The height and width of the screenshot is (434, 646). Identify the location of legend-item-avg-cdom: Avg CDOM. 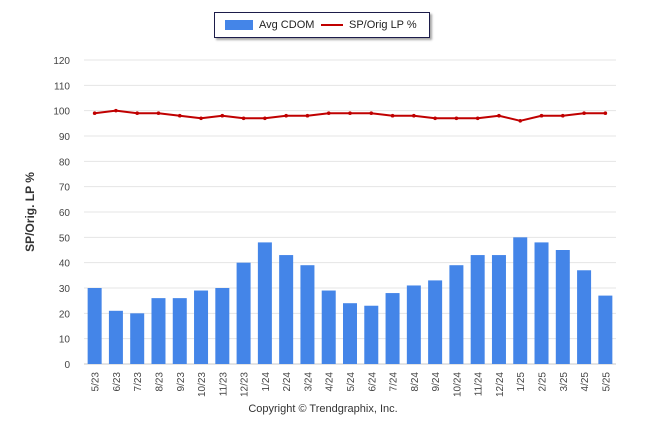
(269, 25).